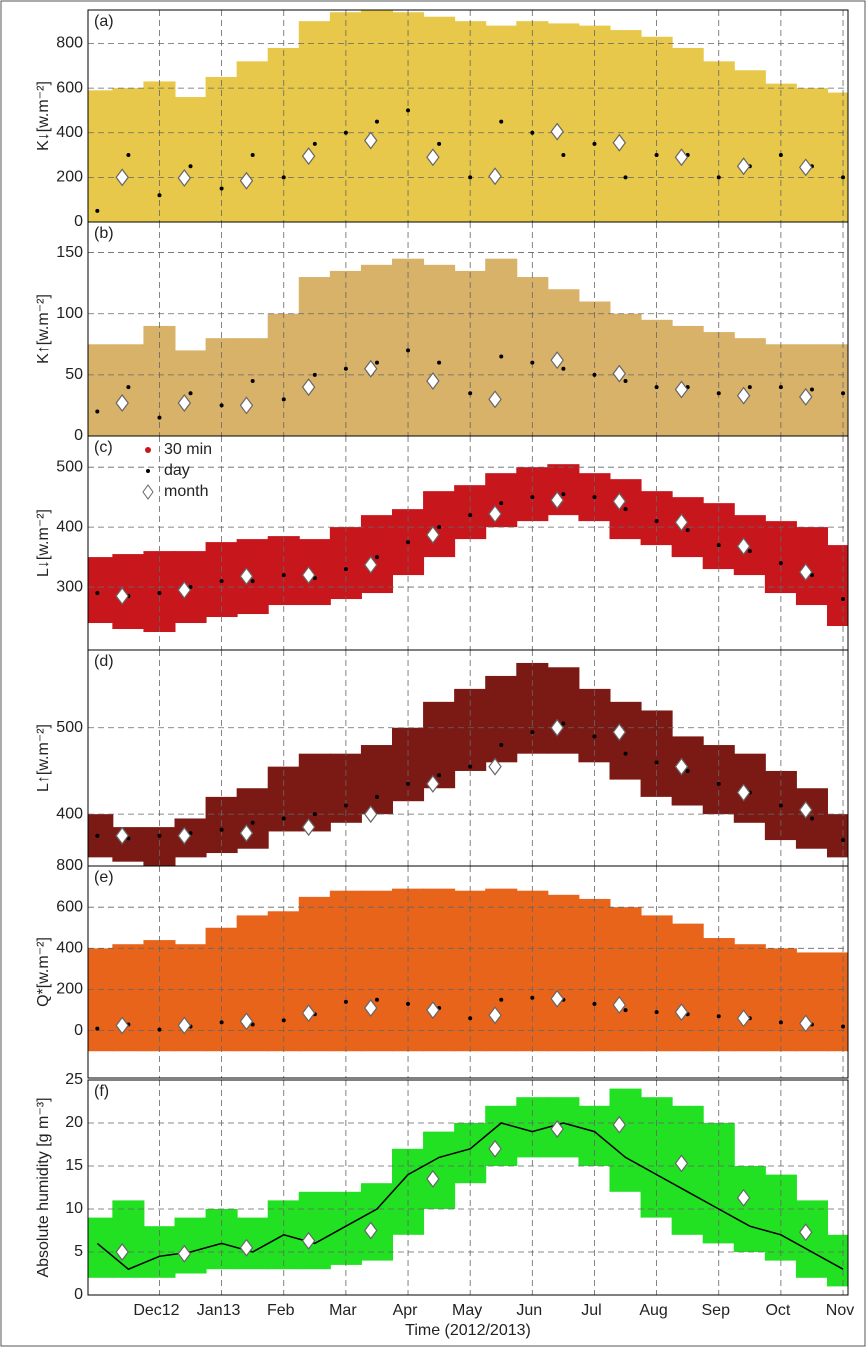 This screenshot has width=867, height=1353. I want to click on x-tick-label: Feb, so click(281, 1310).